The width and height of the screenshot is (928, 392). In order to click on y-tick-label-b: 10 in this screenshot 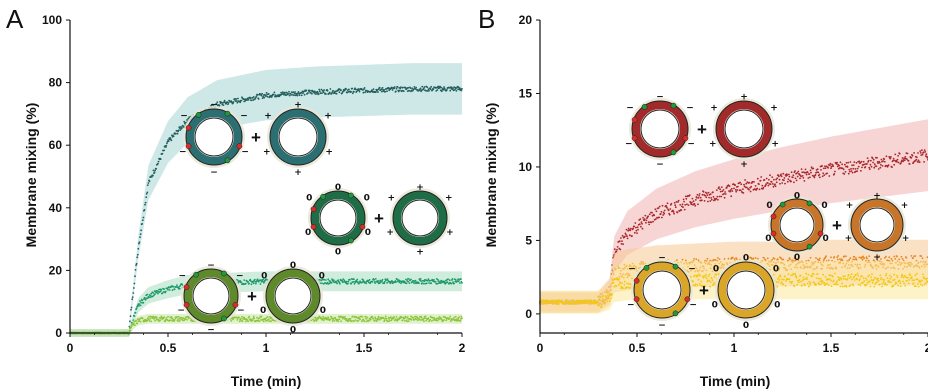, I will do `click(526, 167)`.